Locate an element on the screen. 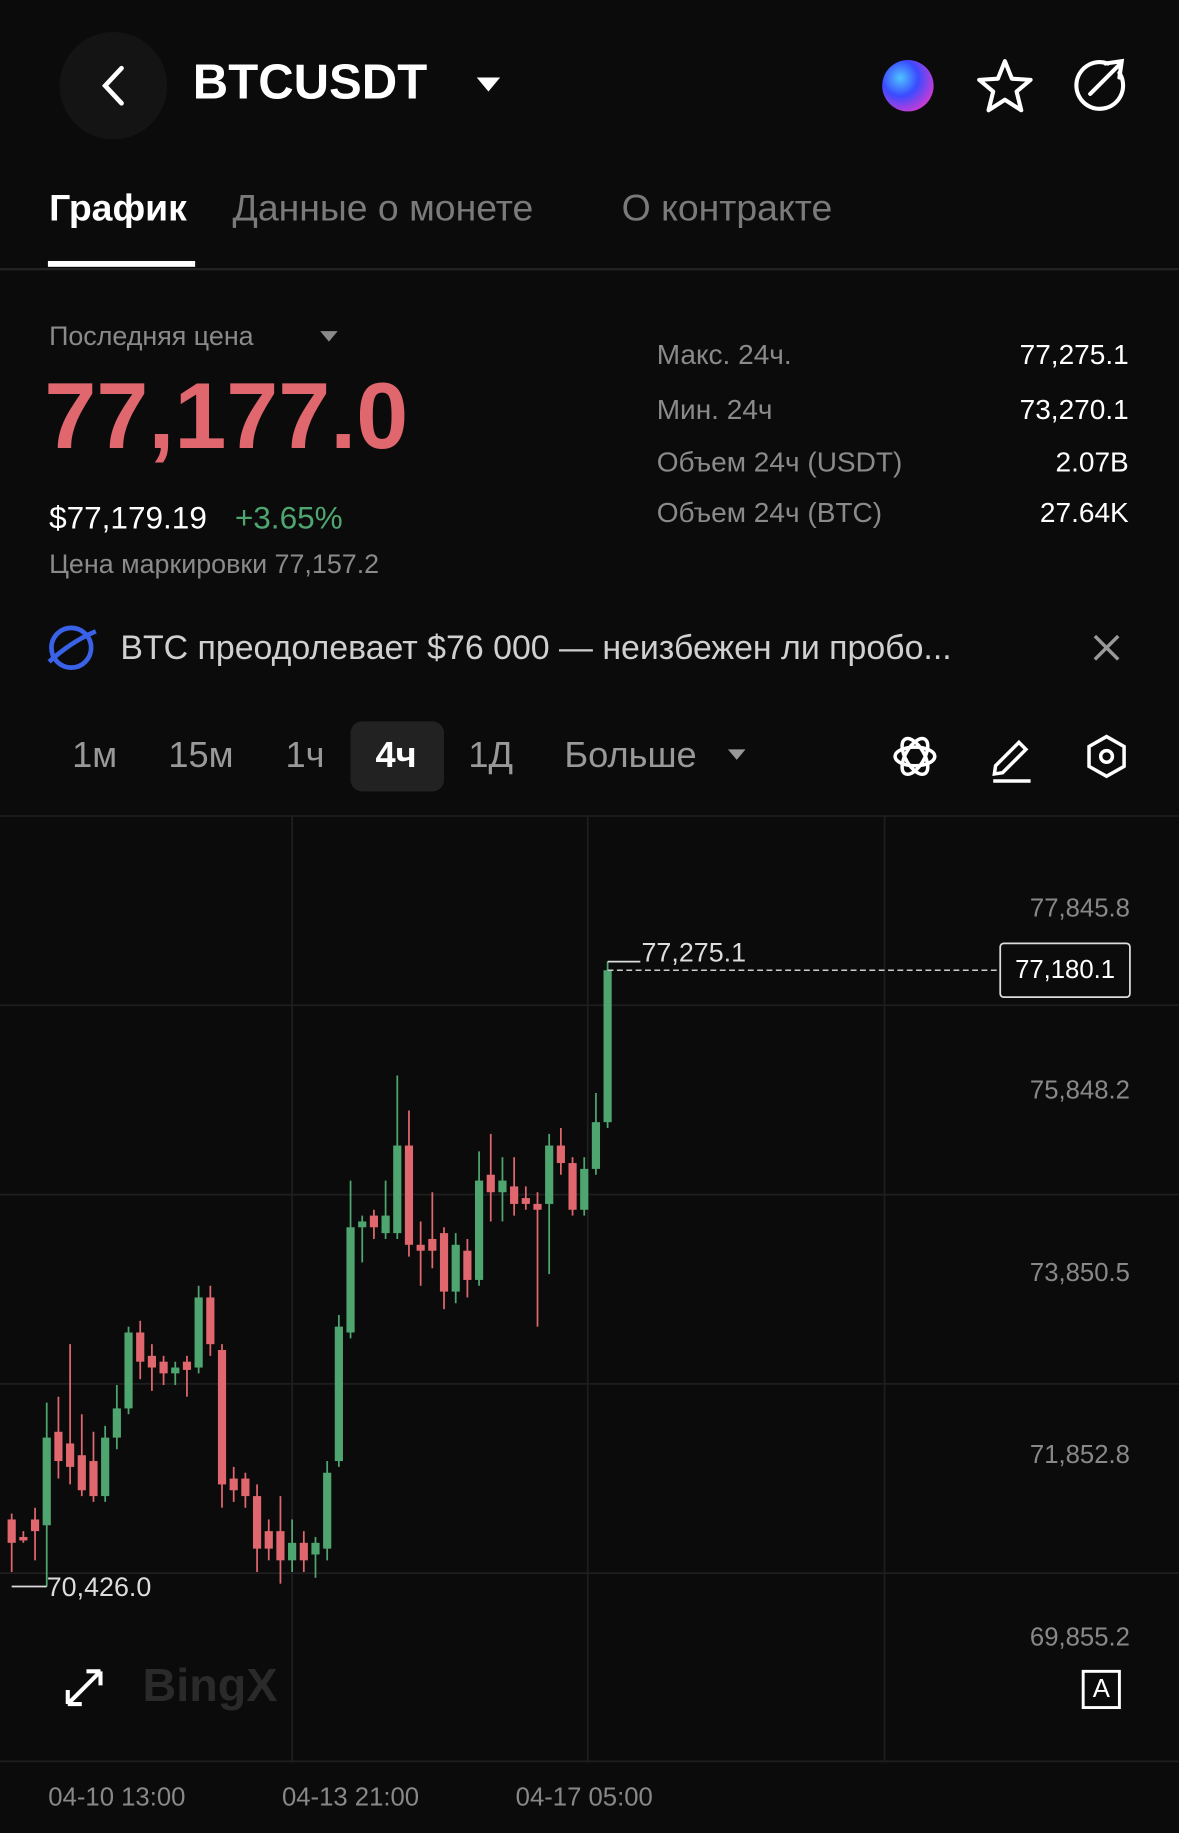 The height and width of the screenshot is (1833, 1179). back-button is located at coordinates (113, 85).